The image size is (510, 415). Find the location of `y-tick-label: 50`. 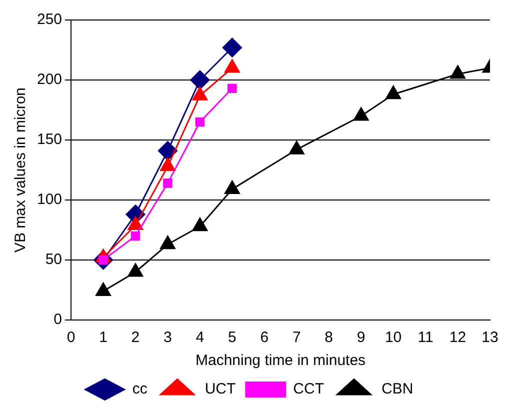

y-tick-label: 50 is located at coordinates (53, 259).